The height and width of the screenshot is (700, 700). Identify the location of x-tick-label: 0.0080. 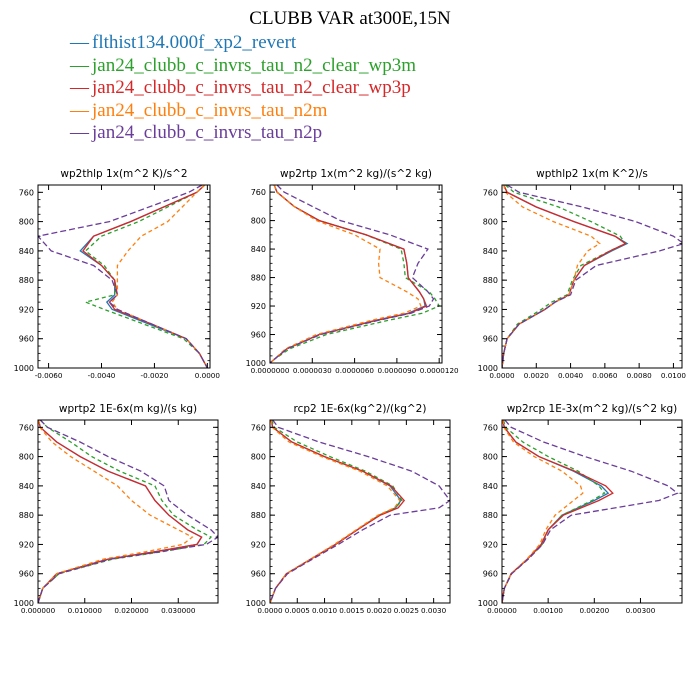
(640, 375).